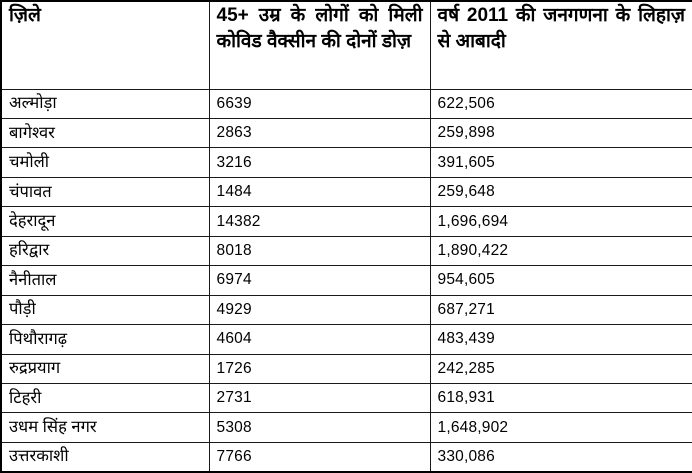 The image size is (692, 473). I want to click on table-row: बागेश्वर 2863 259,898, so click(346, 133).